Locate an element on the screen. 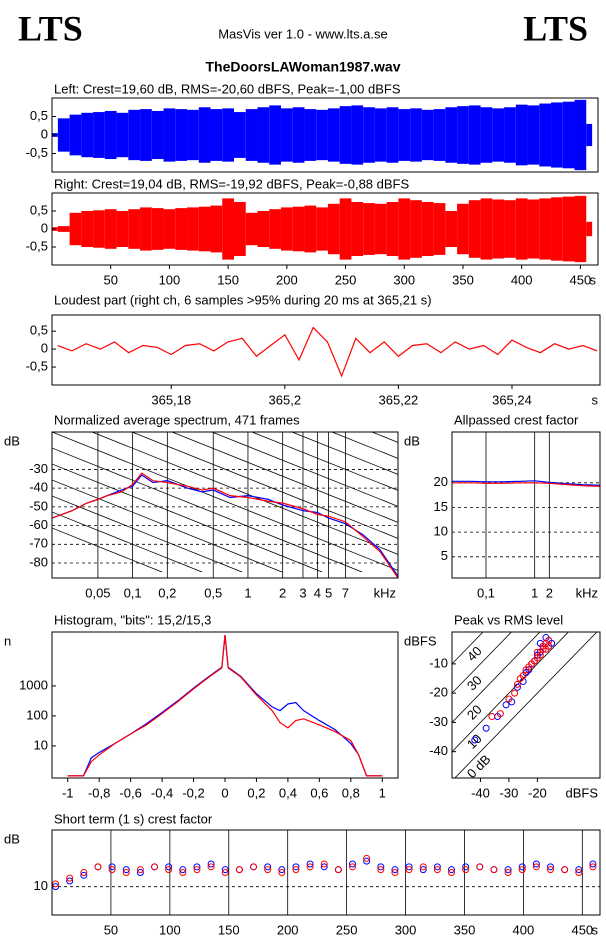  x-tick-label: 3 is located at coordinates (302, 592).